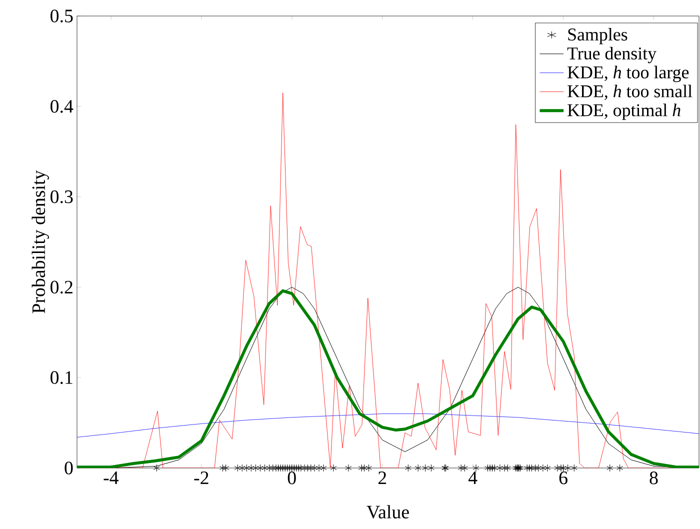  What do you see at coordinates (628, 74) in the screenshot?
I see `legend-label: KDE, h too large` at bounding box center [628, 74].